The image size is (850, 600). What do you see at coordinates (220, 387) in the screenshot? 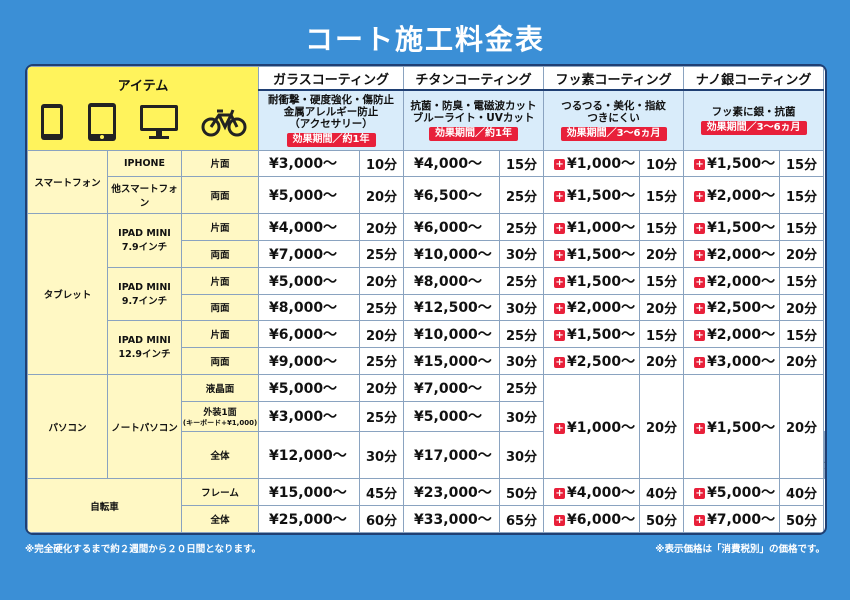
I see `row-label: 液晶面` at bounding box center [220, 387].